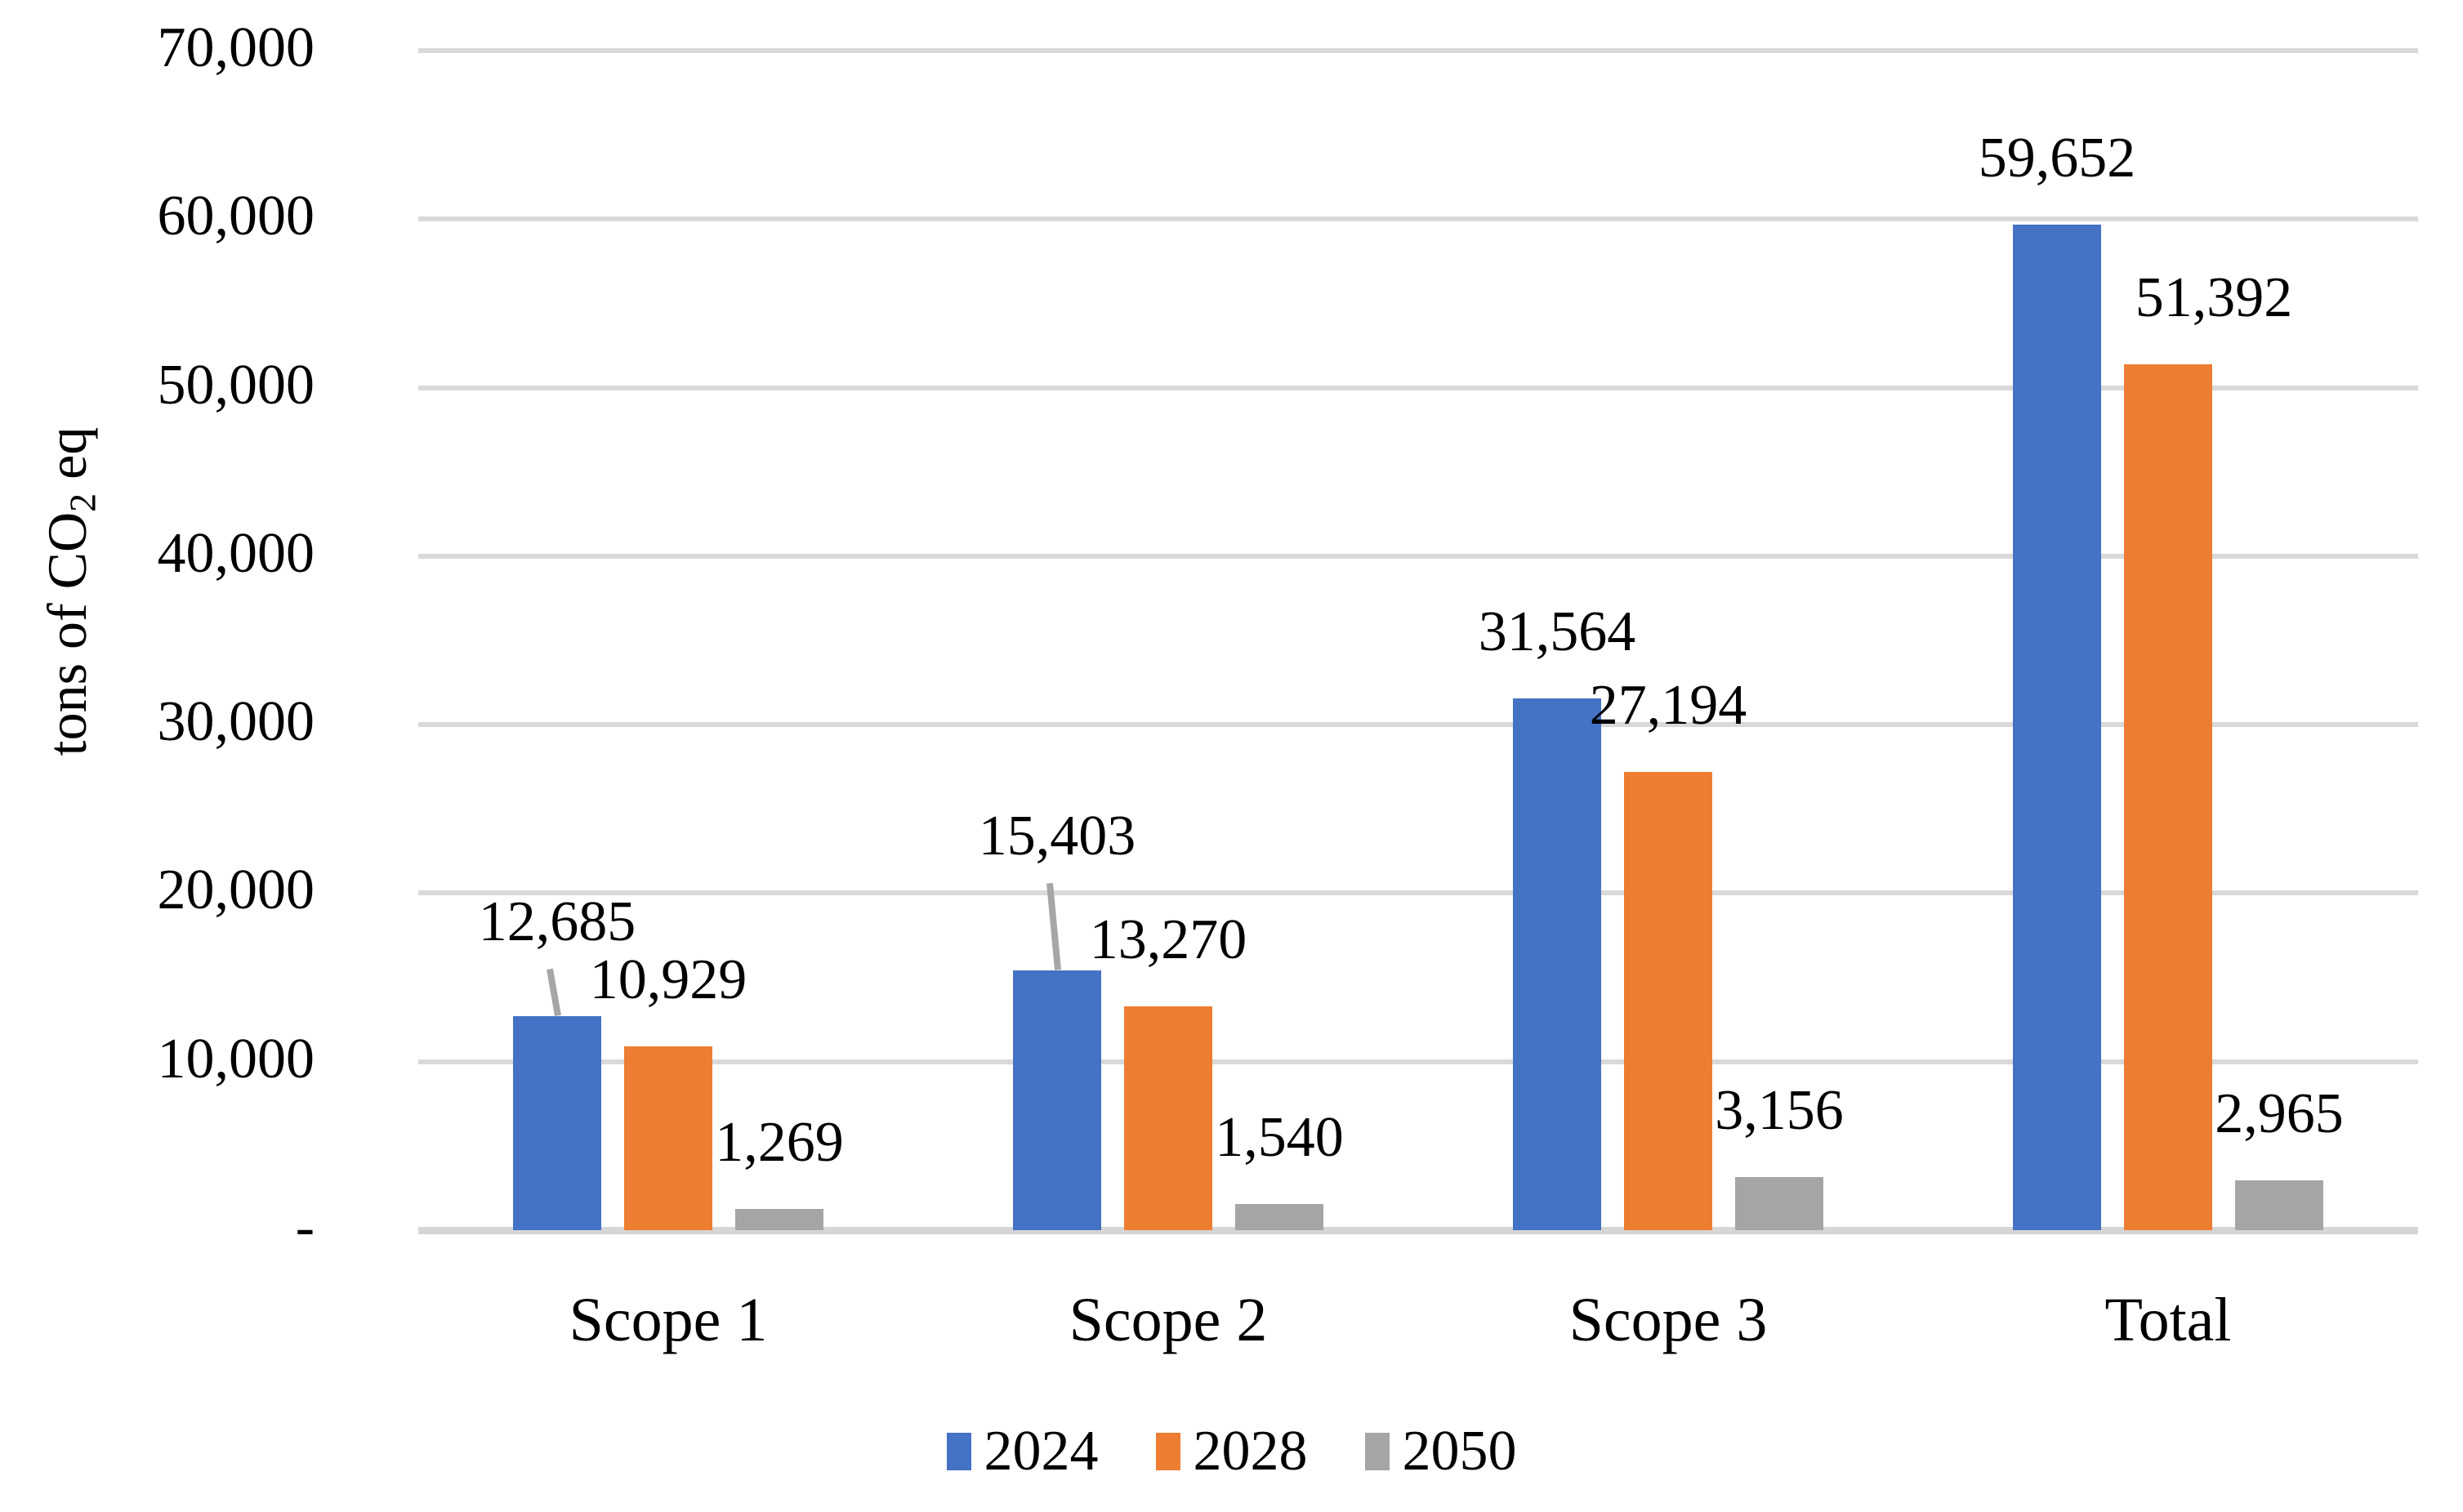 This screenshot has width=2463, height=1512. I want to click on legend-item-2050: 2050, so click(1441, 1451).